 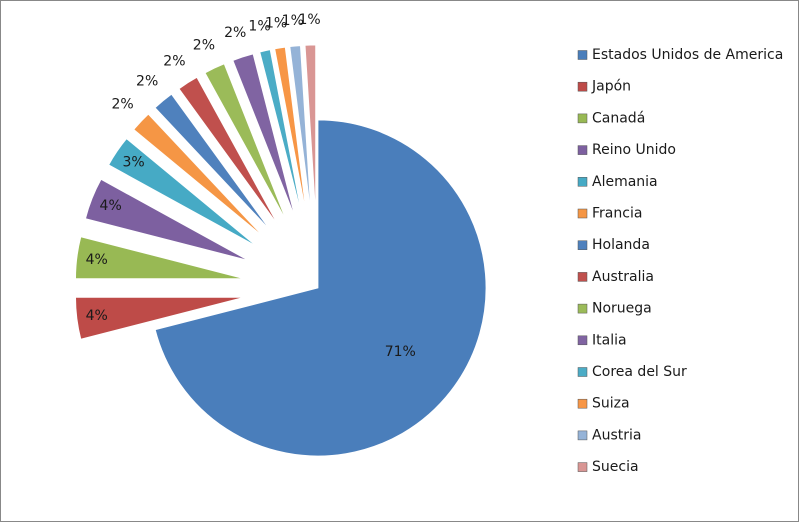 I want to click on legend-label: Alemania, so click(x=625, y=182).